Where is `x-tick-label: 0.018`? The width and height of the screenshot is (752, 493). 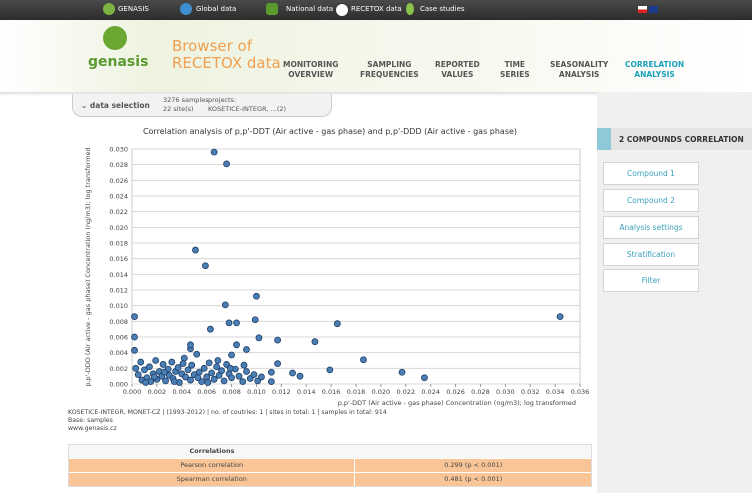
x-tick-label: 0.018 is located at coordinates (356, 392).